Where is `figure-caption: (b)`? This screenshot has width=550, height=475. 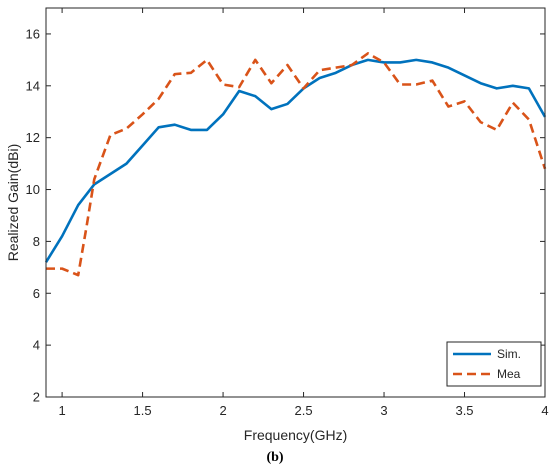 figure-caption: (b) is located at coordinates (275, 457).